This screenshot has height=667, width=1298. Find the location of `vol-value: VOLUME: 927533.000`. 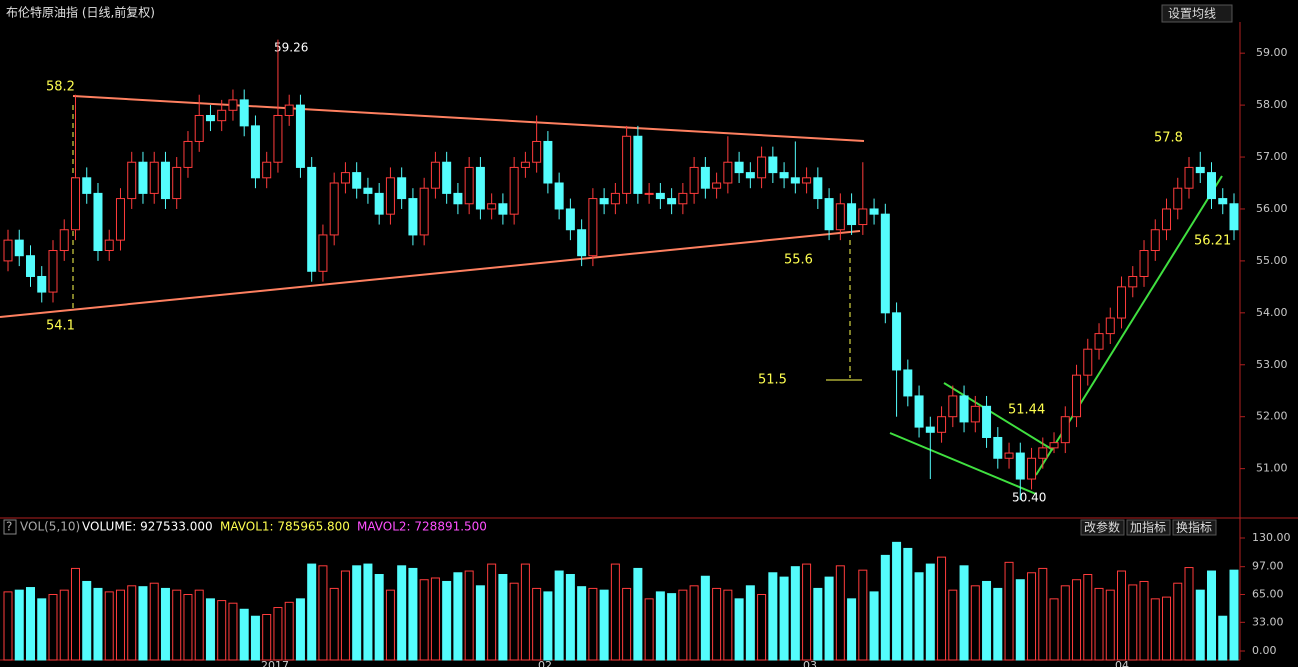

vol-value: VOLUME: 927533.000 is located at coordinates (147, 527).